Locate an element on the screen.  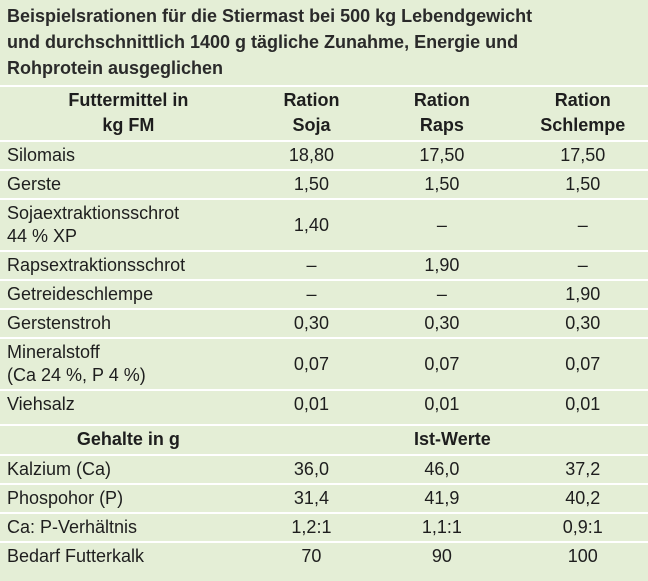
feed-row: Viehsalz 0,01 0,01 0,01 is located at coordinates (324, 403).